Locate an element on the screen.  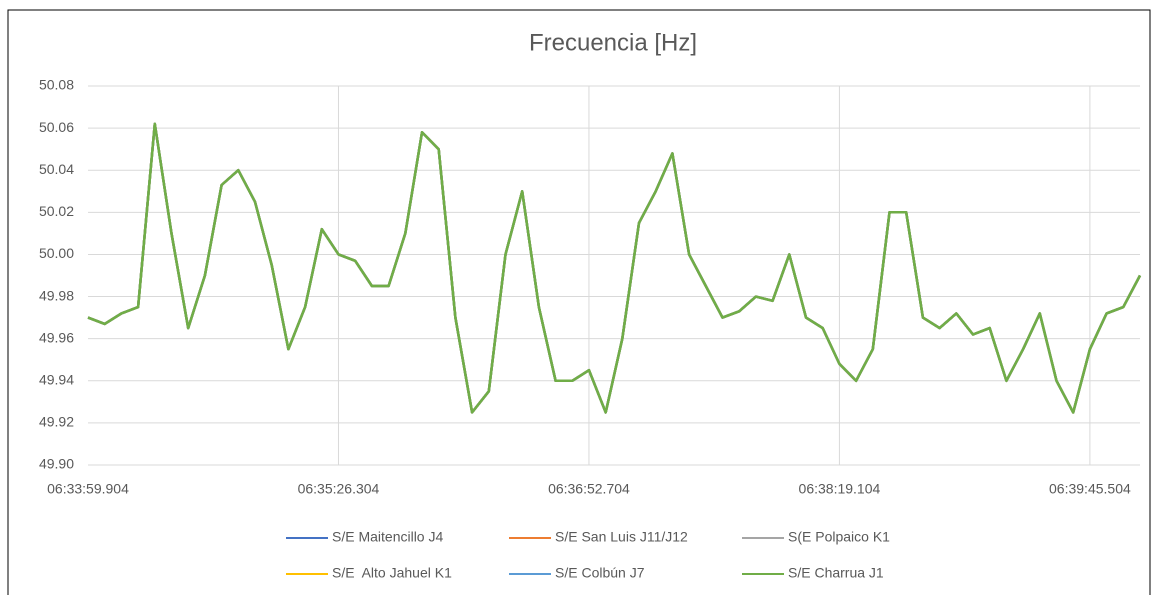
y-tick-label: 50.06 is located at coordinates (56, 127).